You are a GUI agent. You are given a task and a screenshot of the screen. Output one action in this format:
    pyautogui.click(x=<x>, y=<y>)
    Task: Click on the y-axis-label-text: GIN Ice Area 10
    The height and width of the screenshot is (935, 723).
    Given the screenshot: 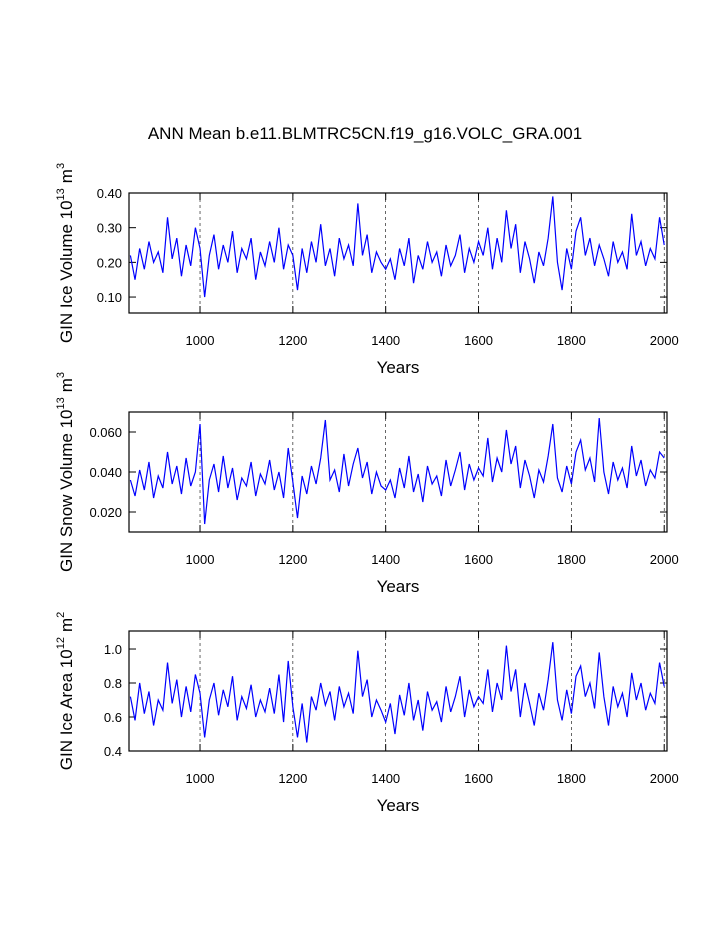 What is the action you would take?
    pyautogui.click(x=66, y=709)
    